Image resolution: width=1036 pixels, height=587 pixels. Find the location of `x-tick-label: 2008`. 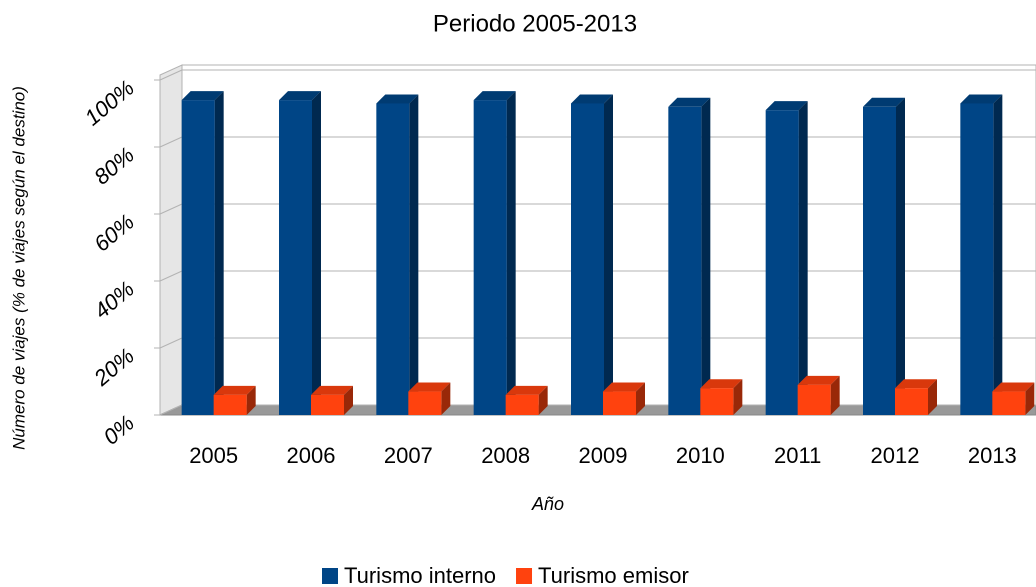

x-tick-label: 2008 is located at coordinates (505, 455).